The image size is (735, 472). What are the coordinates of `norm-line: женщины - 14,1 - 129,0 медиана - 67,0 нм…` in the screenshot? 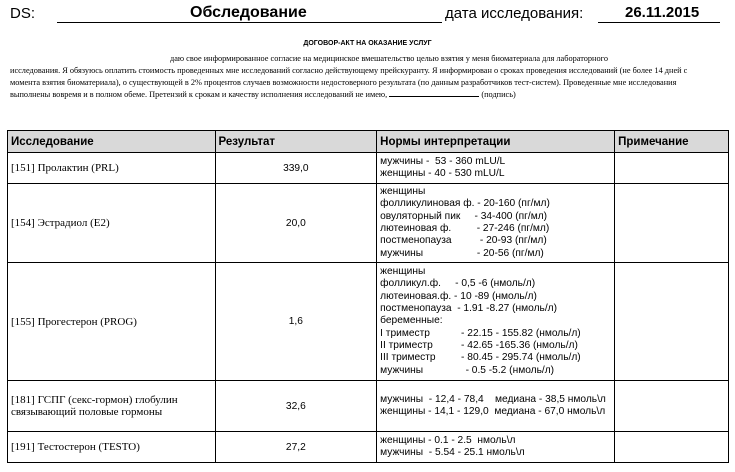 It's located at (493, 411).